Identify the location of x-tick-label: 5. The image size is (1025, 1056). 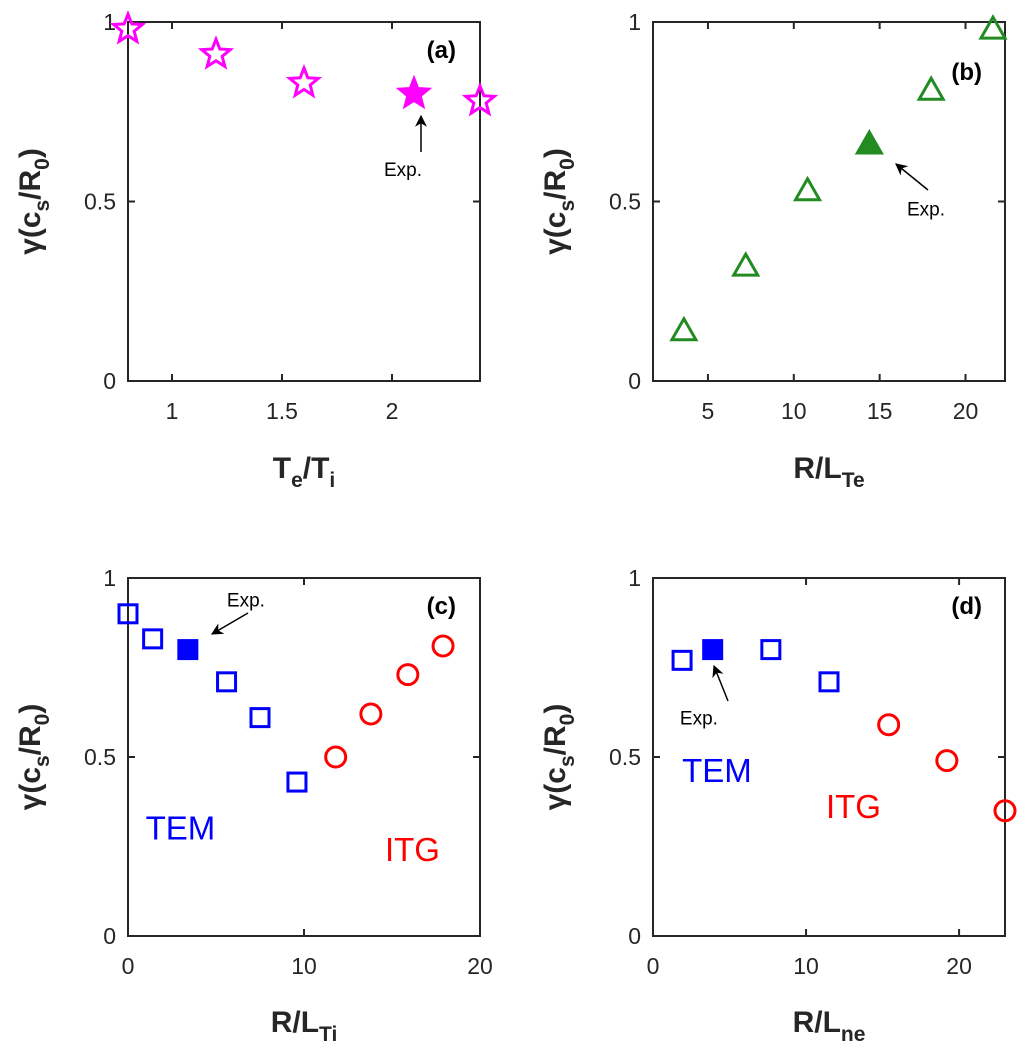
(708, 411).